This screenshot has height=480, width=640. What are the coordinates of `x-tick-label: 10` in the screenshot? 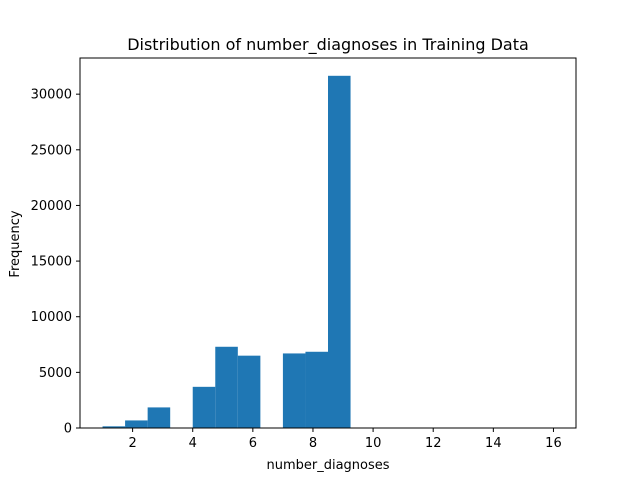 It's located at (373, 443).